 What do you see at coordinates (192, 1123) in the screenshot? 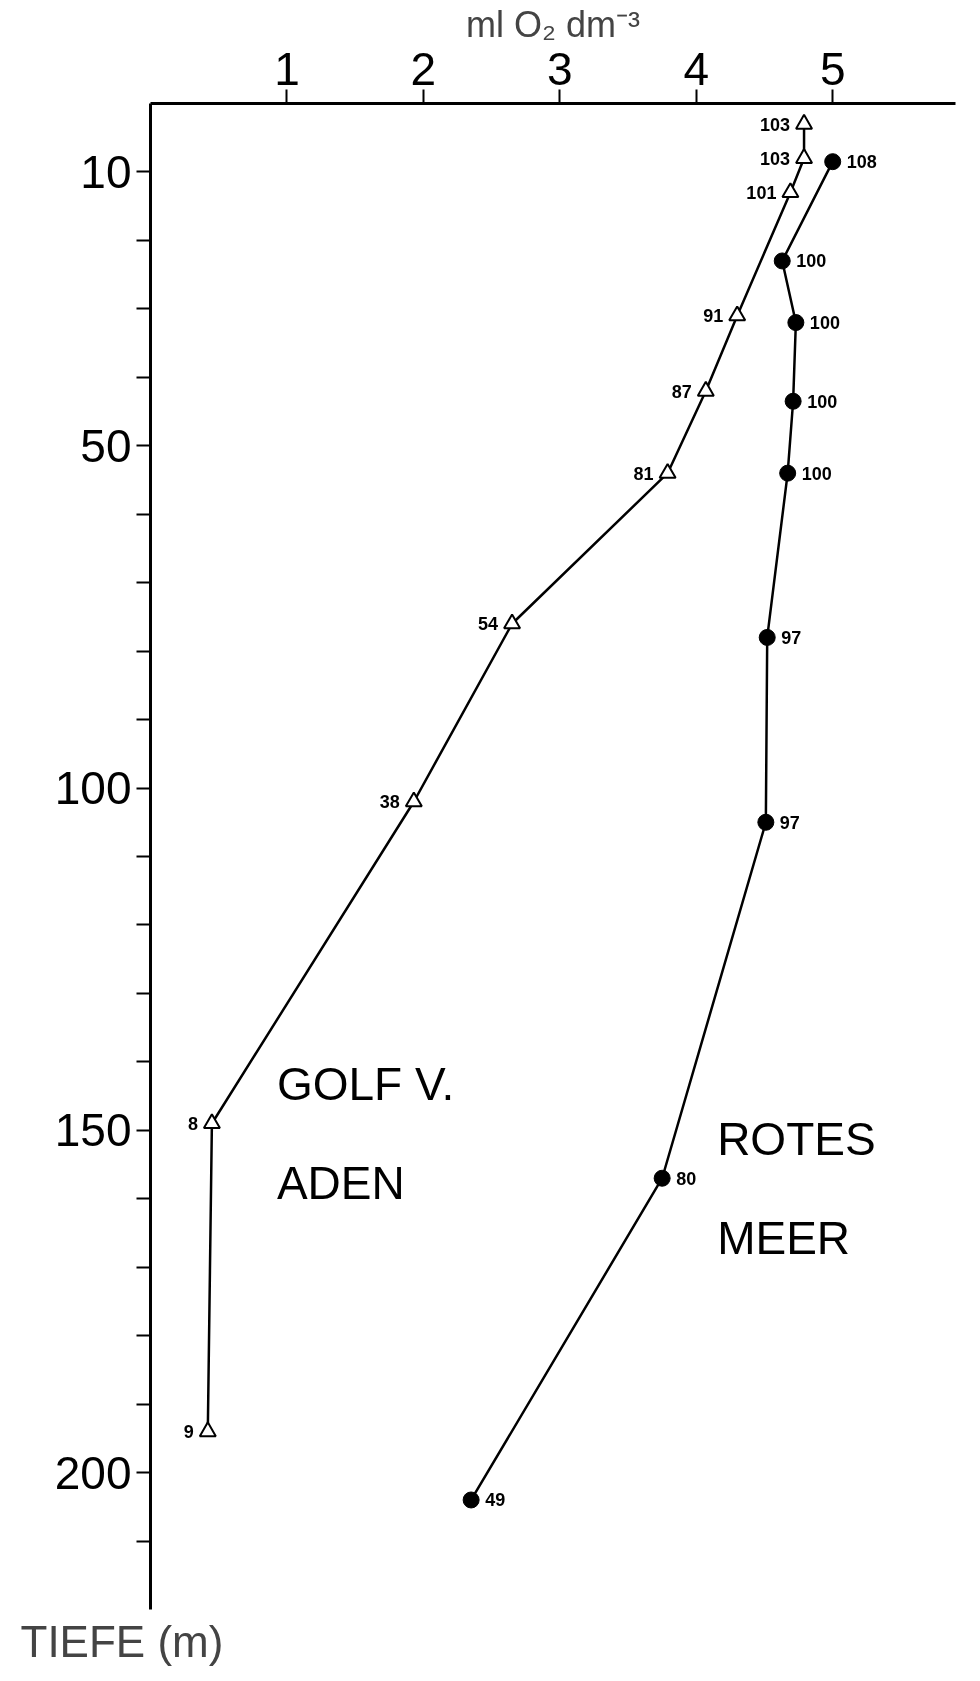
I see `annotation: 8` at bounding box center [192, 1123].